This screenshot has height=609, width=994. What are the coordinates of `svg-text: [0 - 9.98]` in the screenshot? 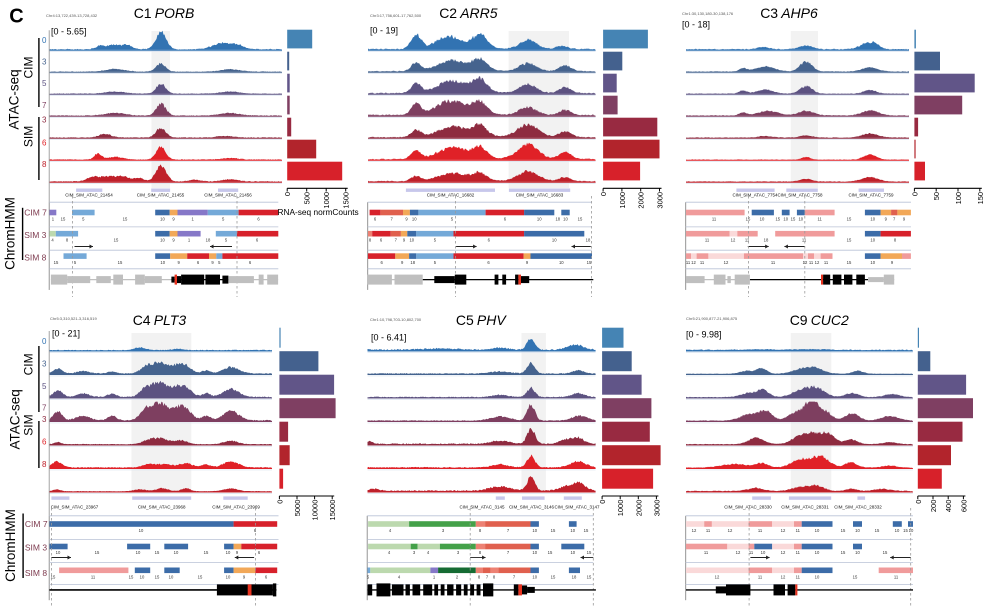 It's located at (704, 335).